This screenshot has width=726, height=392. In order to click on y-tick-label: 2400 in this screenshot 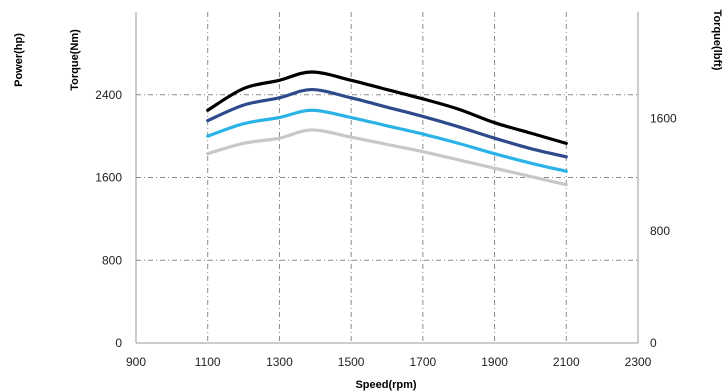, I will do `click(108, 95)`.